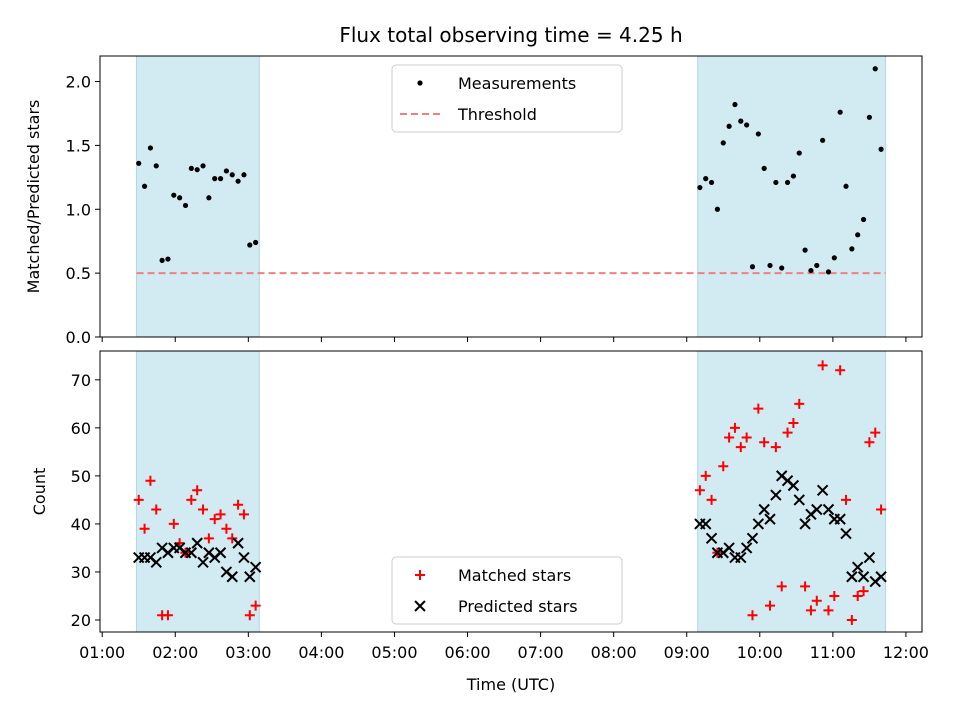  I want to click on legend: Matched stars Predicted stars, so click(507, 590).